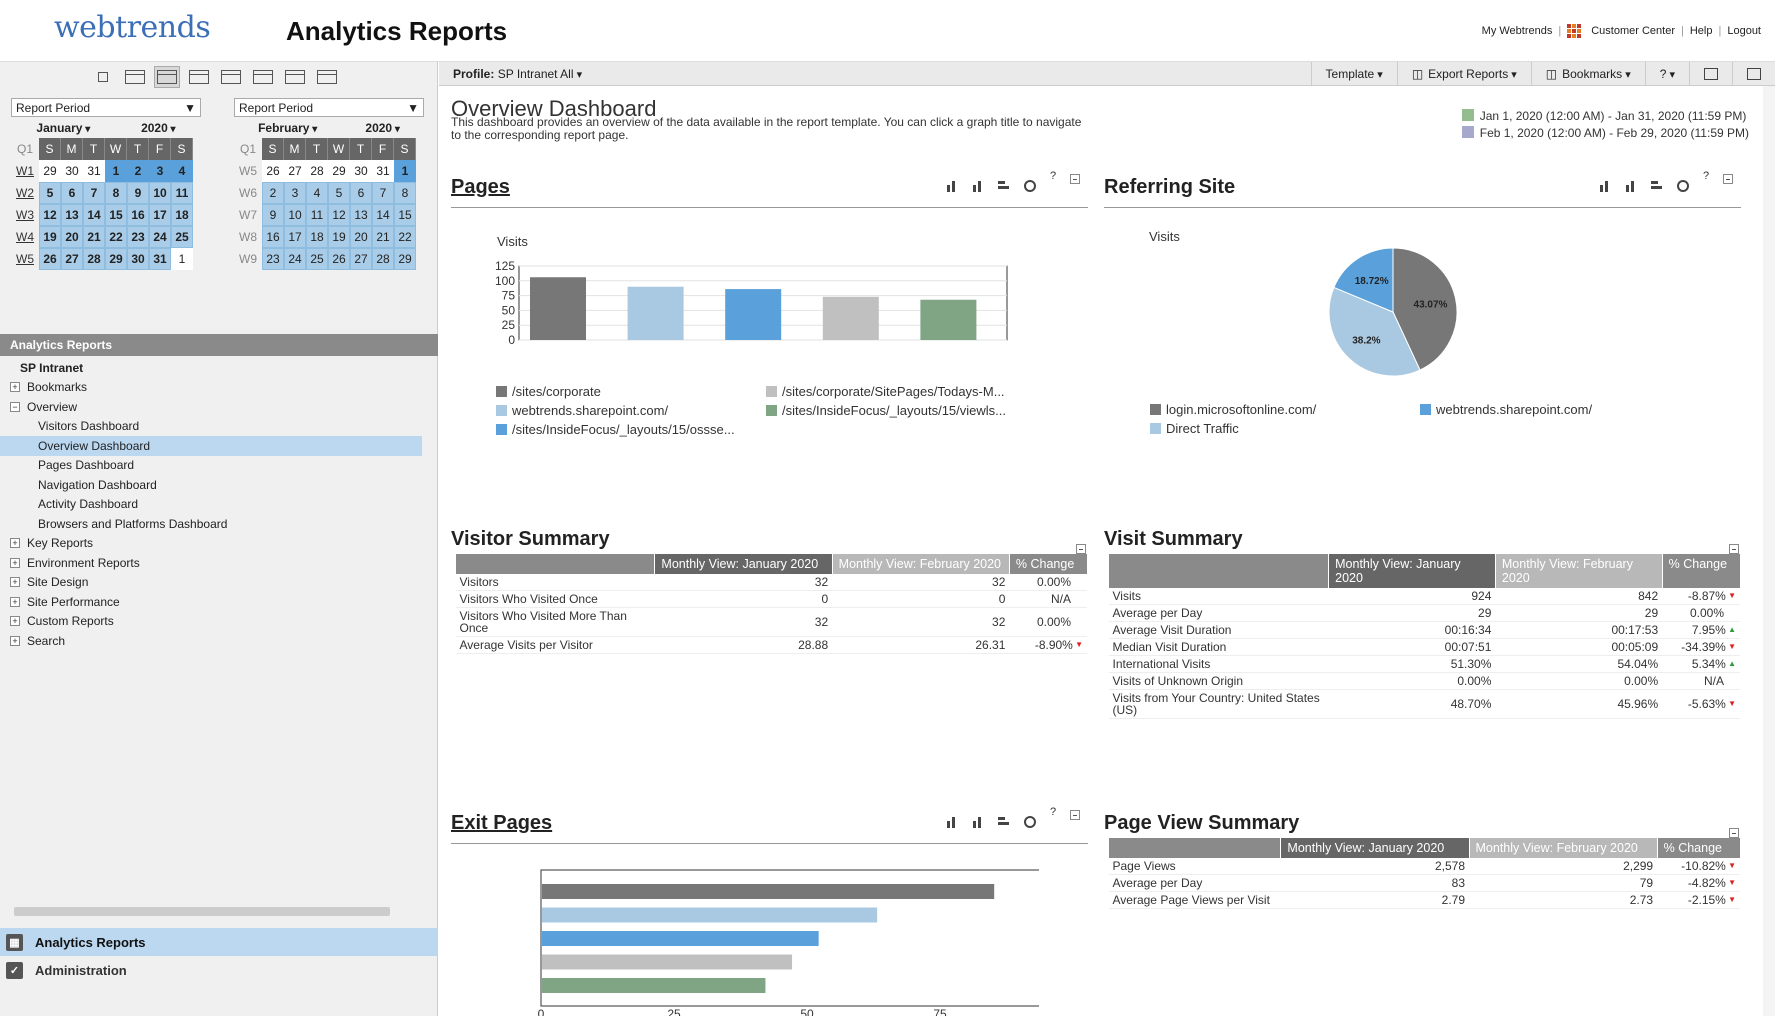  Describe the element at coordinates (182, 171) in the screenshot. I see `calendar-day: 4` at that location.